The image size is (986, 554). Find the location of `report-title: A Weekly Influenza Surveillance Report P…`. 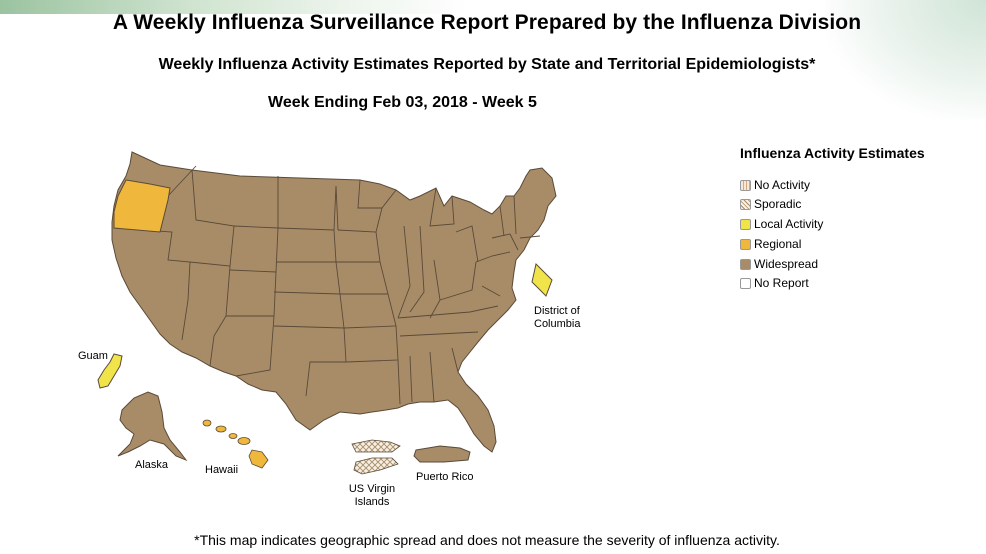

report-title: A Weekly Influenza Surveillance Report P… is located at coordinates (487, 22).